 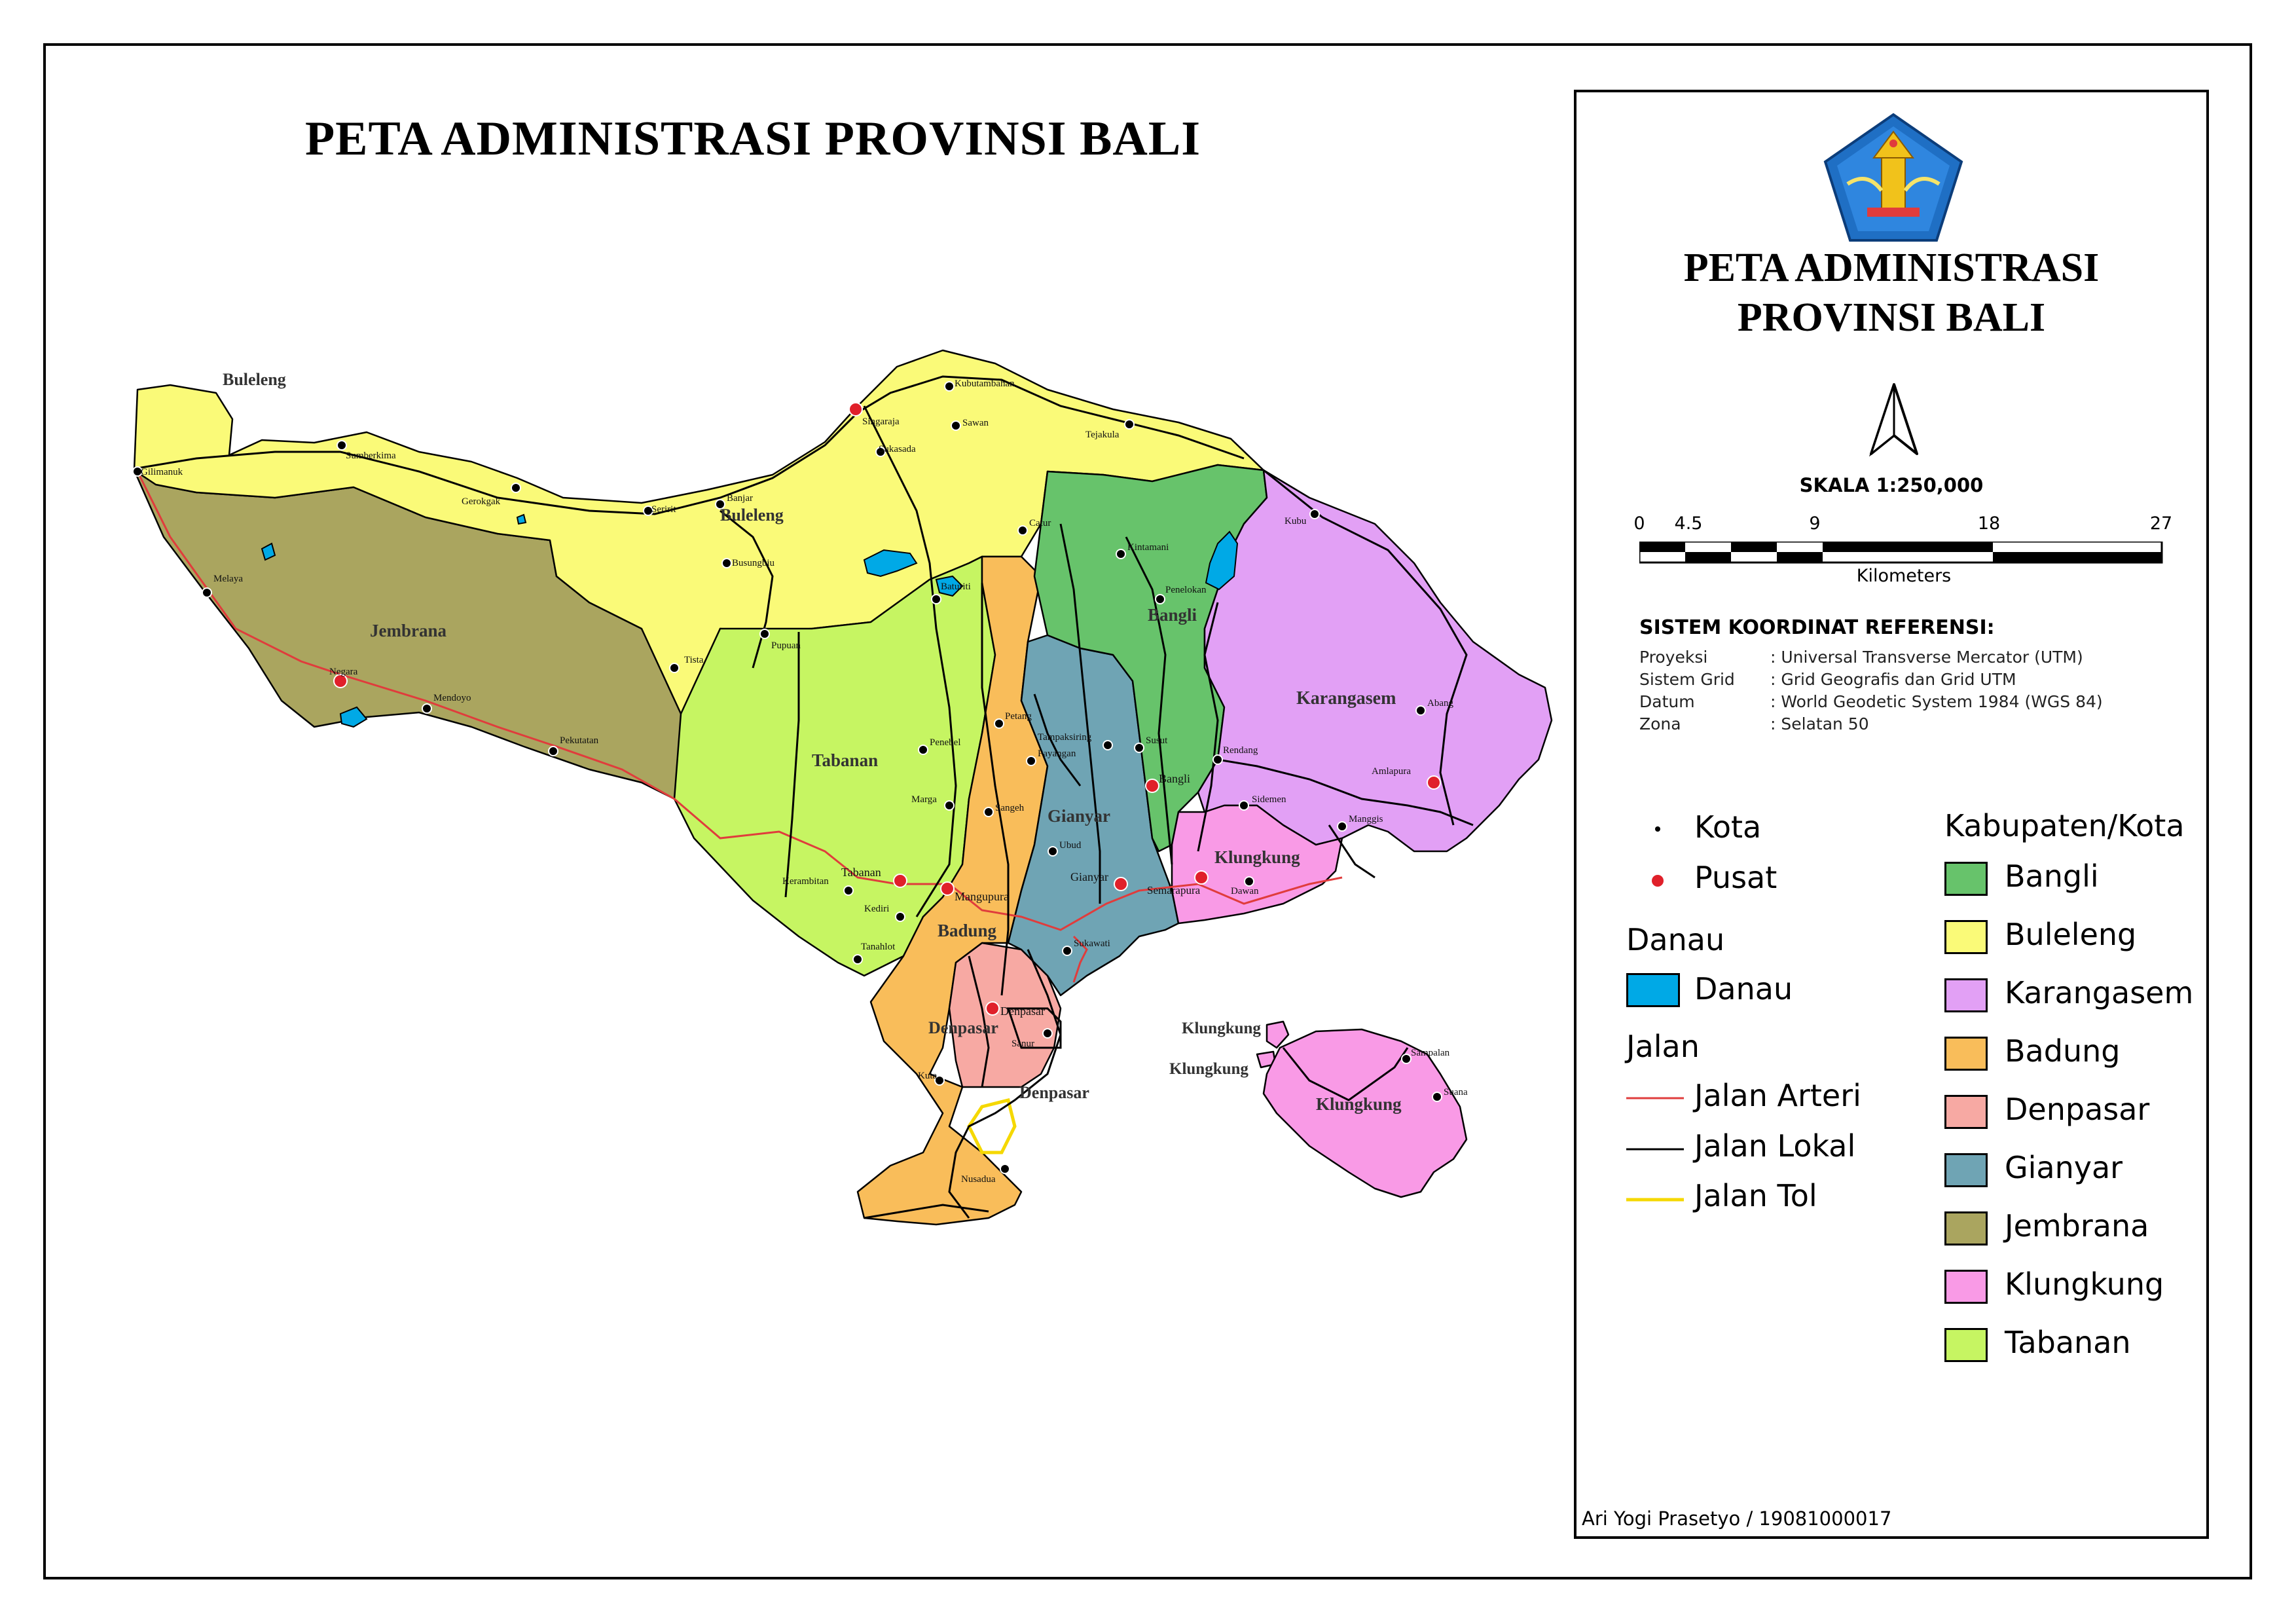 I want to click on legend-kota-symbol, so click(x=1657, y=829).